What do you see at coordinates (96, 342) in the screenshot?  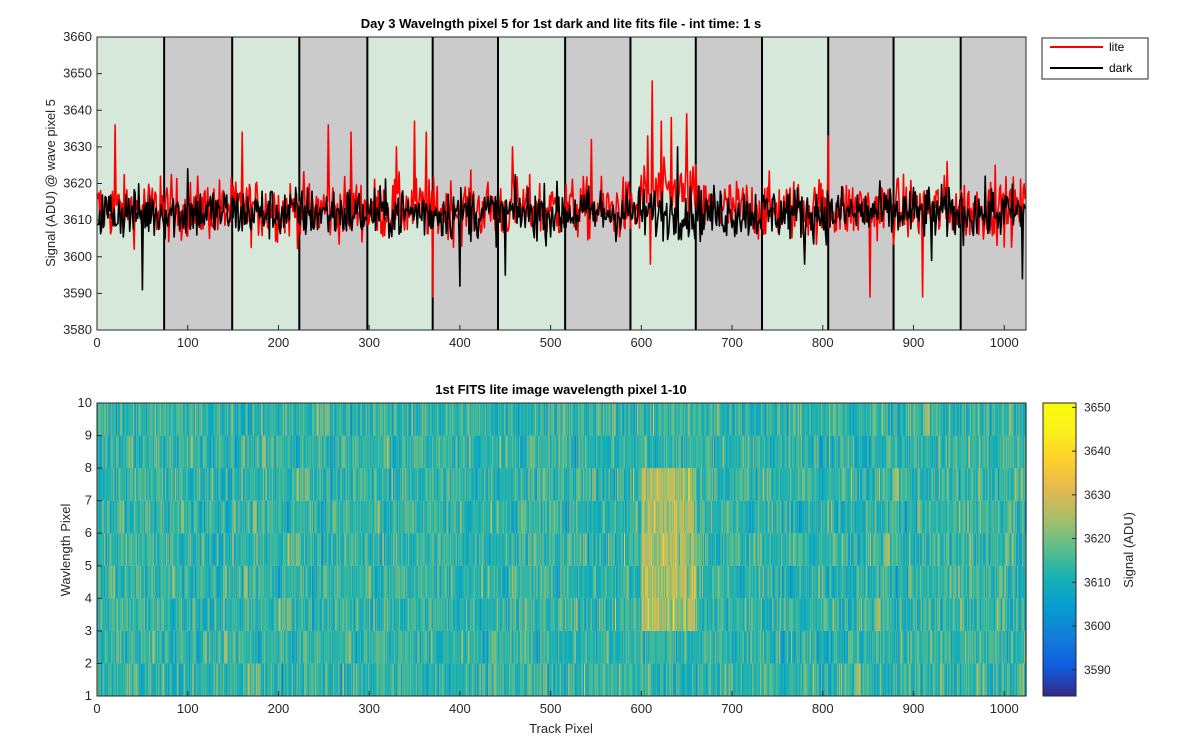 I see `x-tick-label: 0` at bounding box center [96, 342].